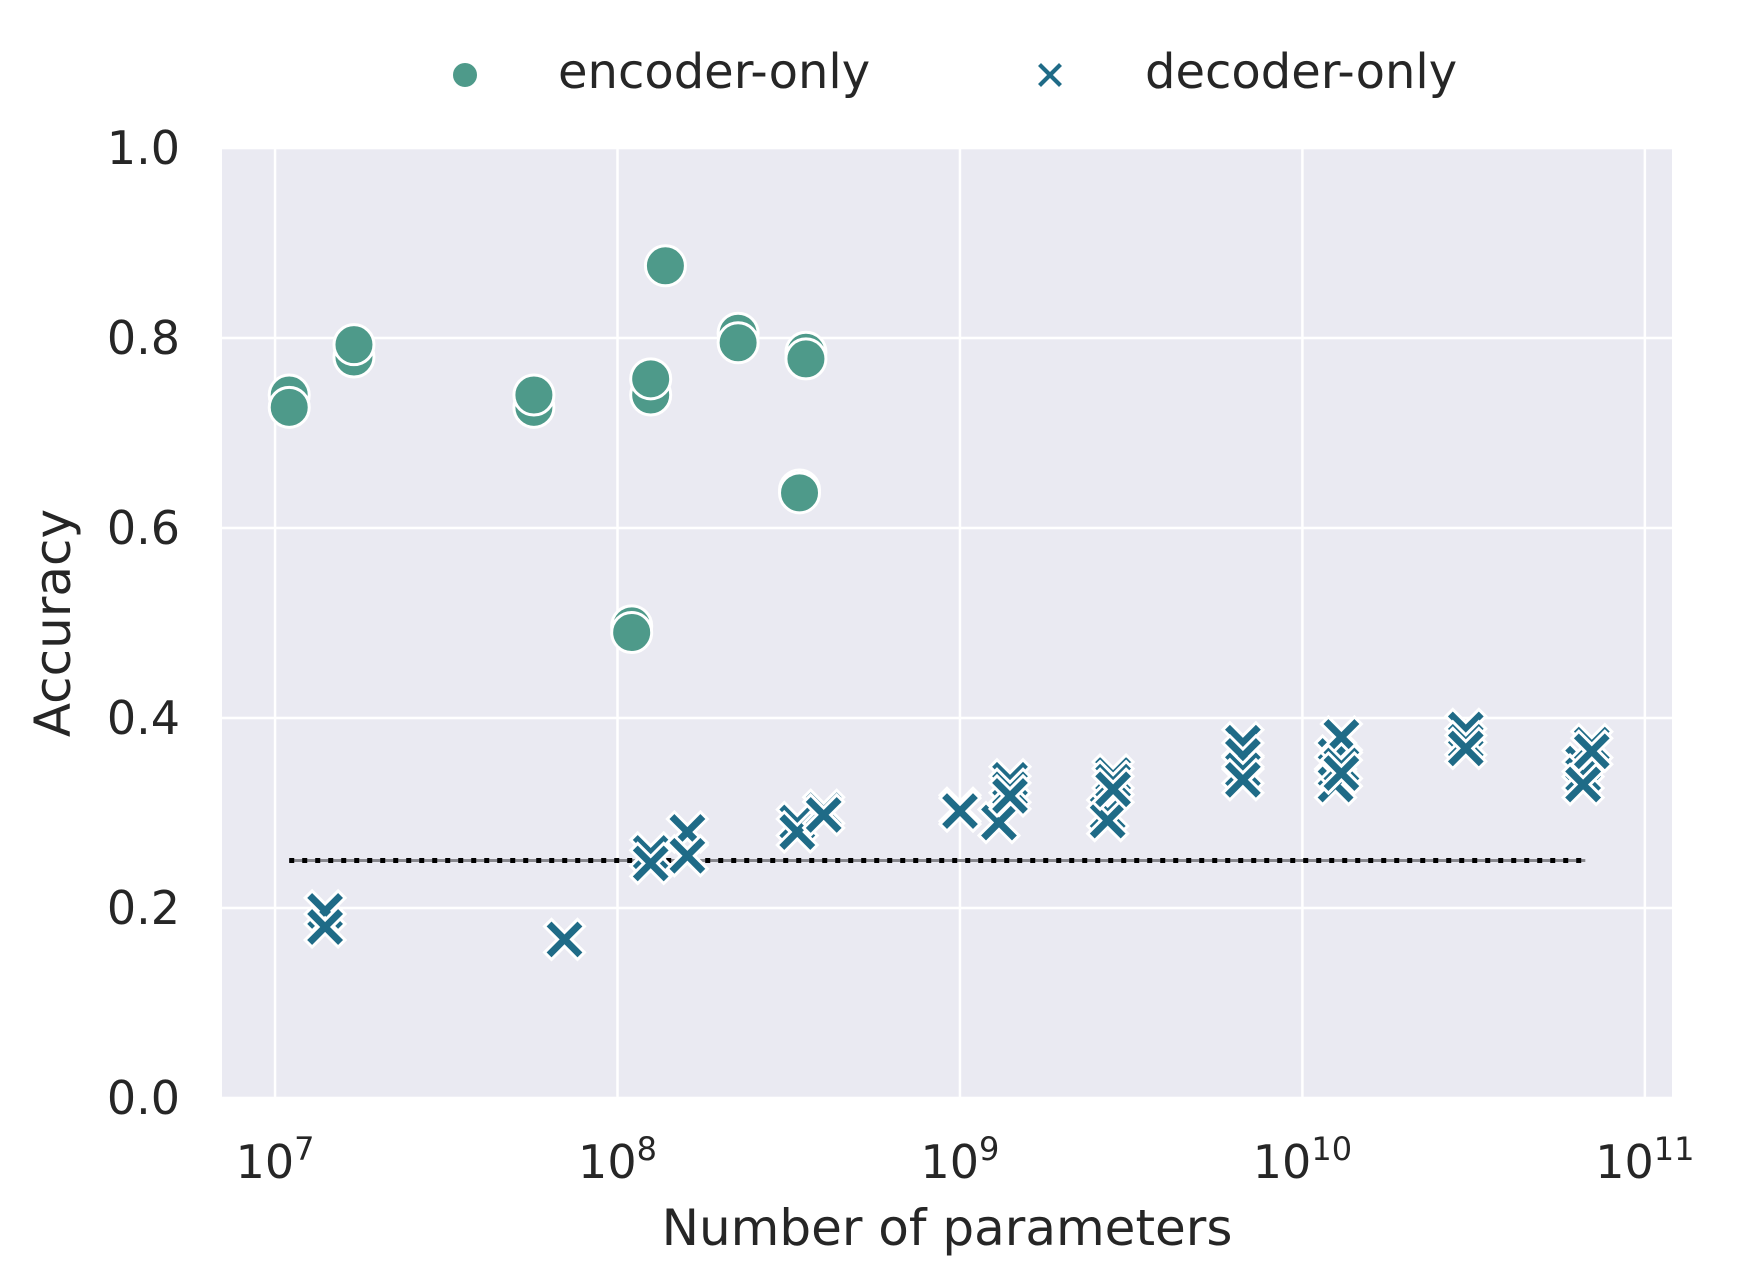  I want to click on x-tick-label: 10⁷, so click(275, 1159).